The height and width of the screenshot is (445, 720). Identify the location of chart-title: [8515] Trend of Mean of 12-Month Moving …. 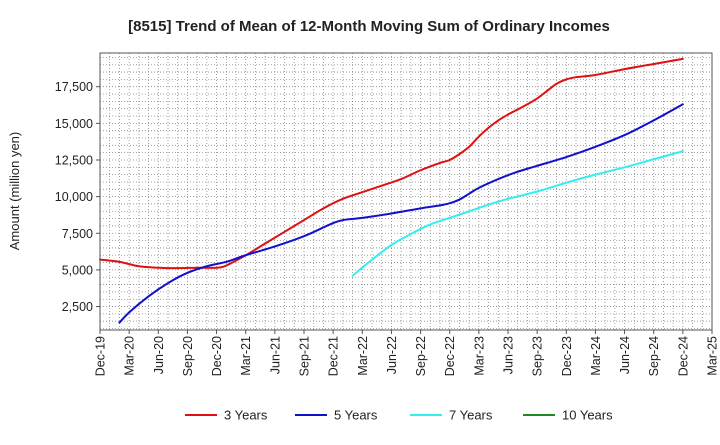
(369, 26).